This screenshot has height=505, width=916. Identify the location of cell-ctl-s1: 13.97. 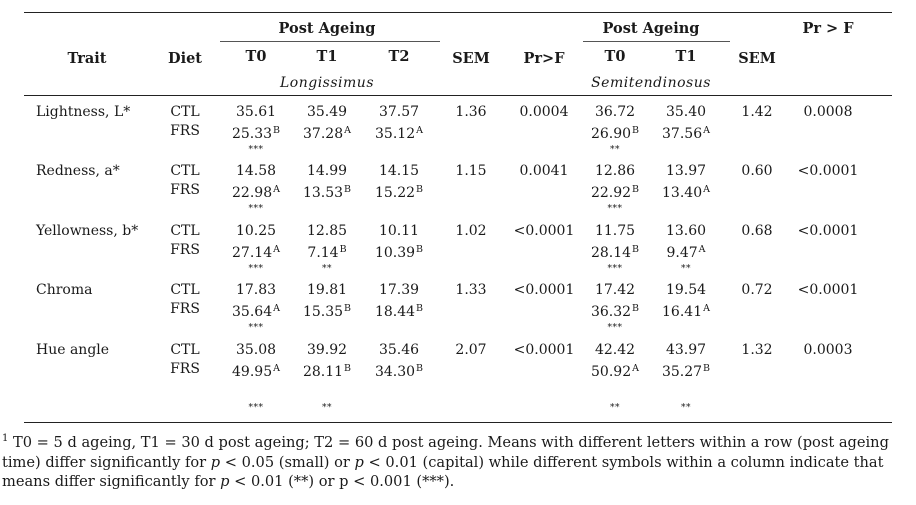
(686, 171).